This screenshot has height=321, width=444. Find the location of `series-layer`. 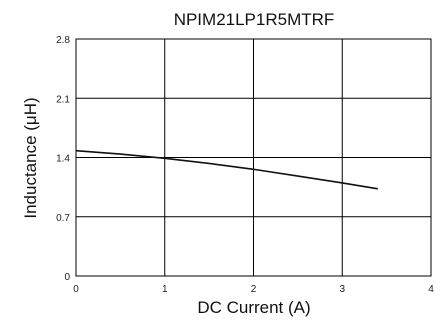

series-layer is located at coordinates (226, 169).